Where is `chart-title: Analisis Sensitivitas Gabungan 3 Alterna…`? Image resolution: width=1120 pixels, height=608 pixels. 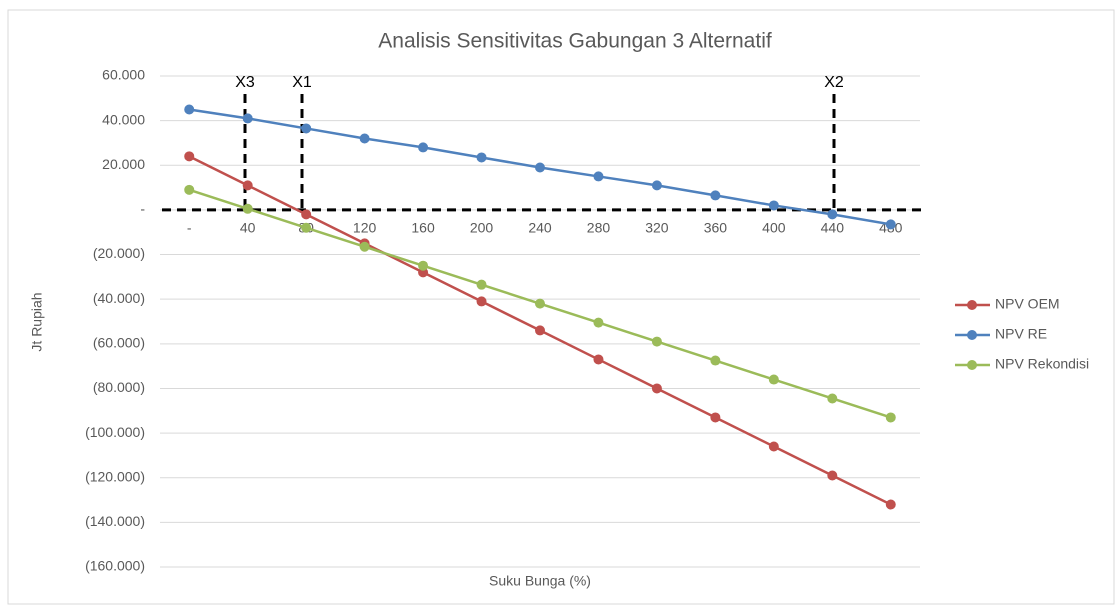 chart-title: Analisis Sensitivitas Gabungan 3 Alterna… is located at coordinates (575, 41).